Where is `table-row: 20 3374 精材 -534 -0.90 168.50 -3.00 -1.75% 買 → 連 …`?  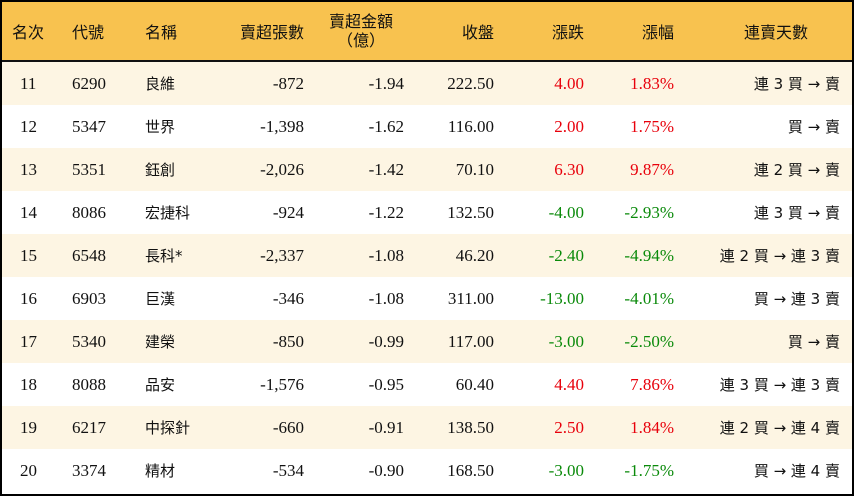
table-row: 20 3374 精材 -534 -0.90 168.50 -3.00 -1.75% 買 → 連 … is located at coordinates (427, 470).